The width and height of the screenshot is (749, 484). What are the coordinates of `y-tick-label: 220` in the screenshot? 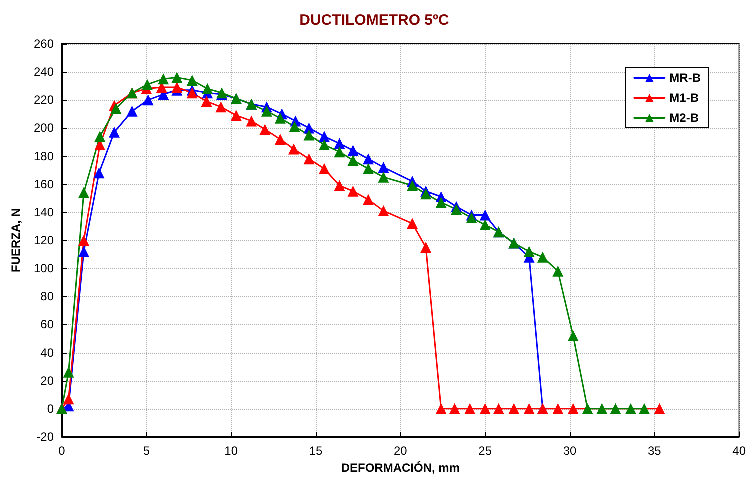 It's located at (44, 100).